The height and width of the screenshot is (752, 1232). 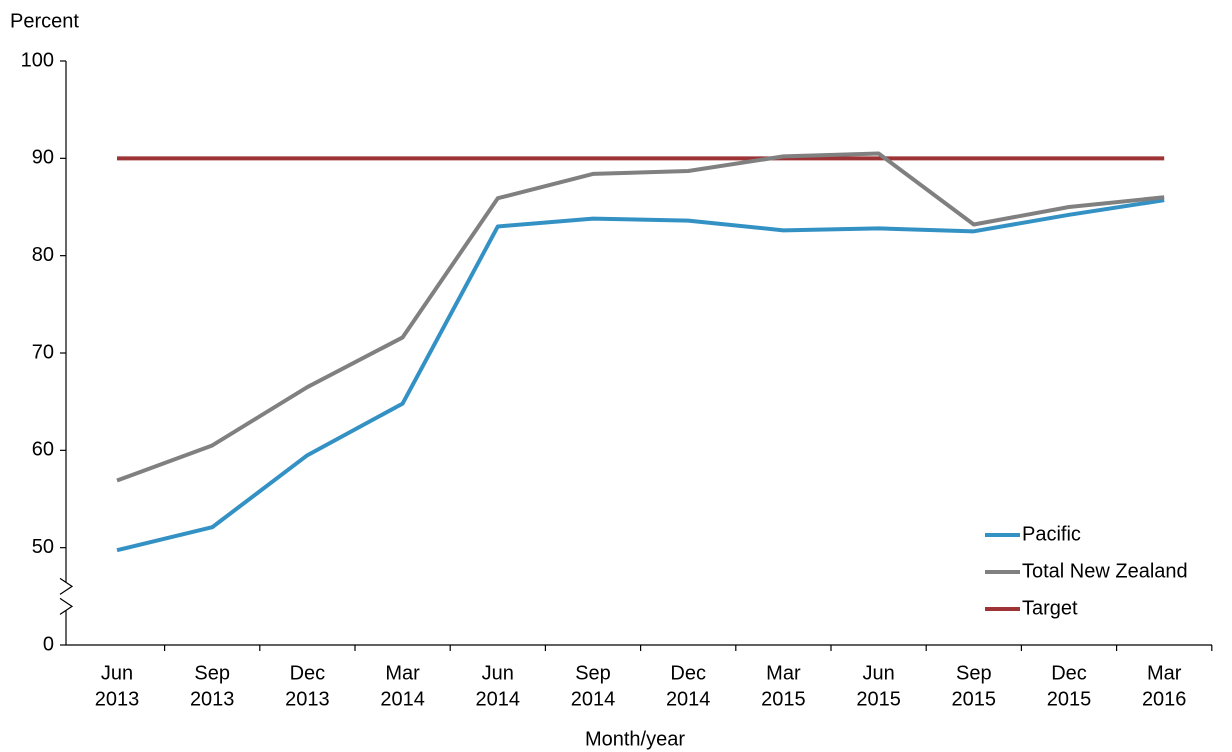 What do you see at coordinates (1105, 571) in the screenshot?
I see `legend-label: Total New Zealand` at bounding box center [1105, 571].